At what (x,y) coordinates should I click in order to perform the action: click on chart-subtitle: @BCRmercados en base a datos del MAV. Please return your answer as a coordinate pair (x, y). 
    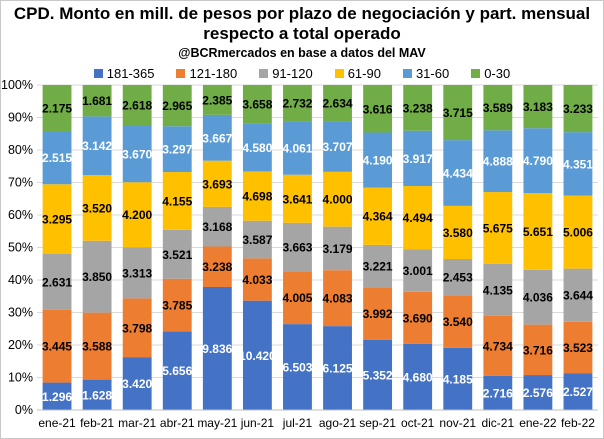
    Looking at the image, I should click on (302, 53).